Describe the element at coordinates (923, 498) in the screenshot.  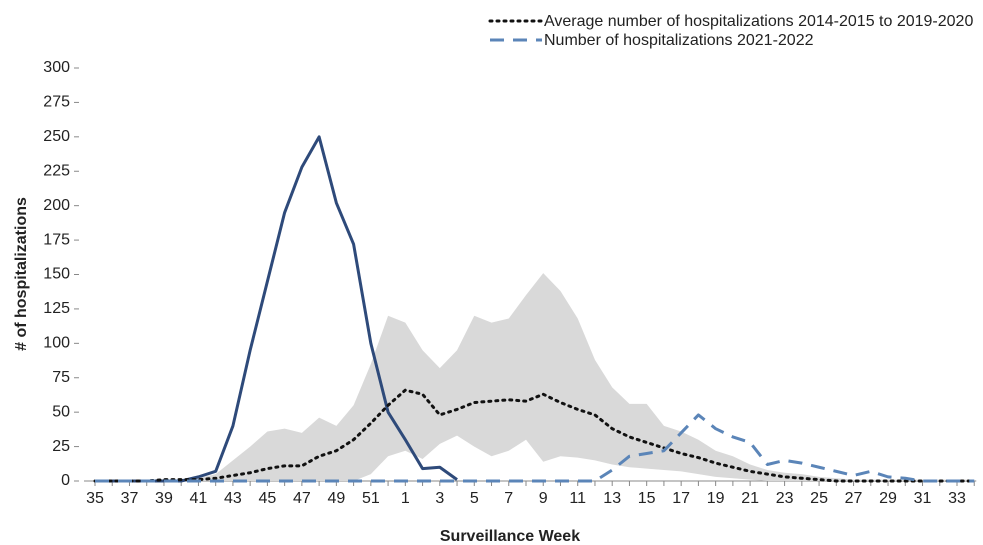
I see `x-tick-label: 31` at that location.